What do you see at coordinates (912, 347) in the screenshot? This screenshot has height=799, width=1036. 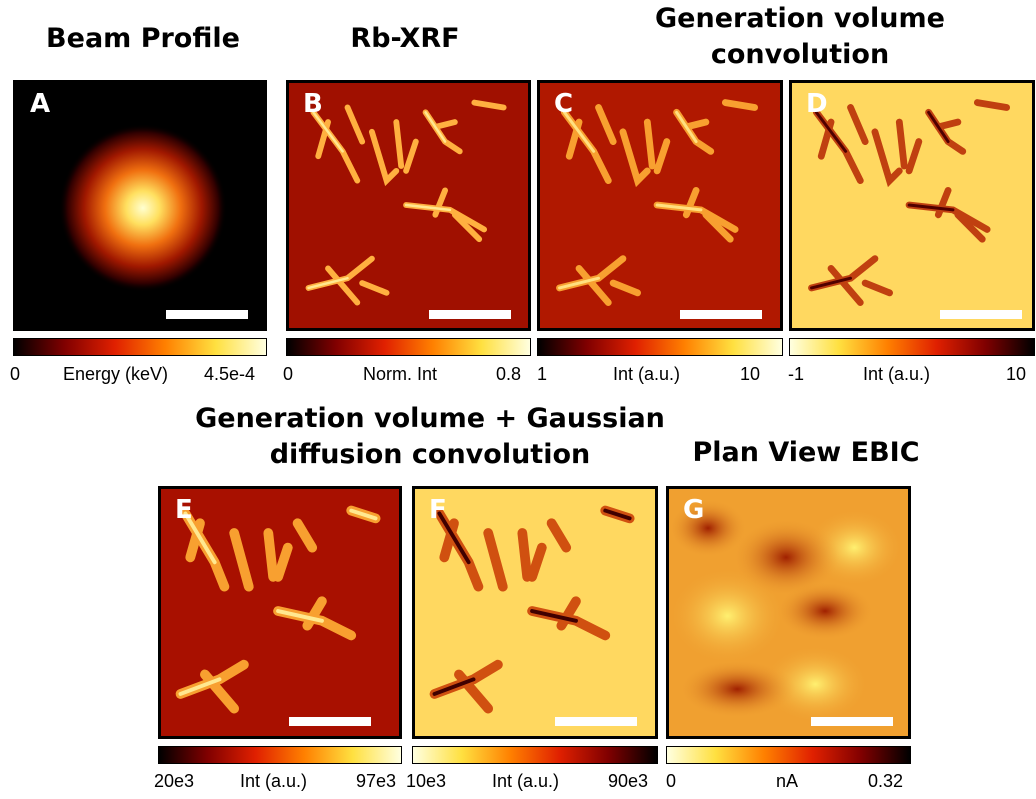 I see `colorbar-d` at bounding box center [912, 347].